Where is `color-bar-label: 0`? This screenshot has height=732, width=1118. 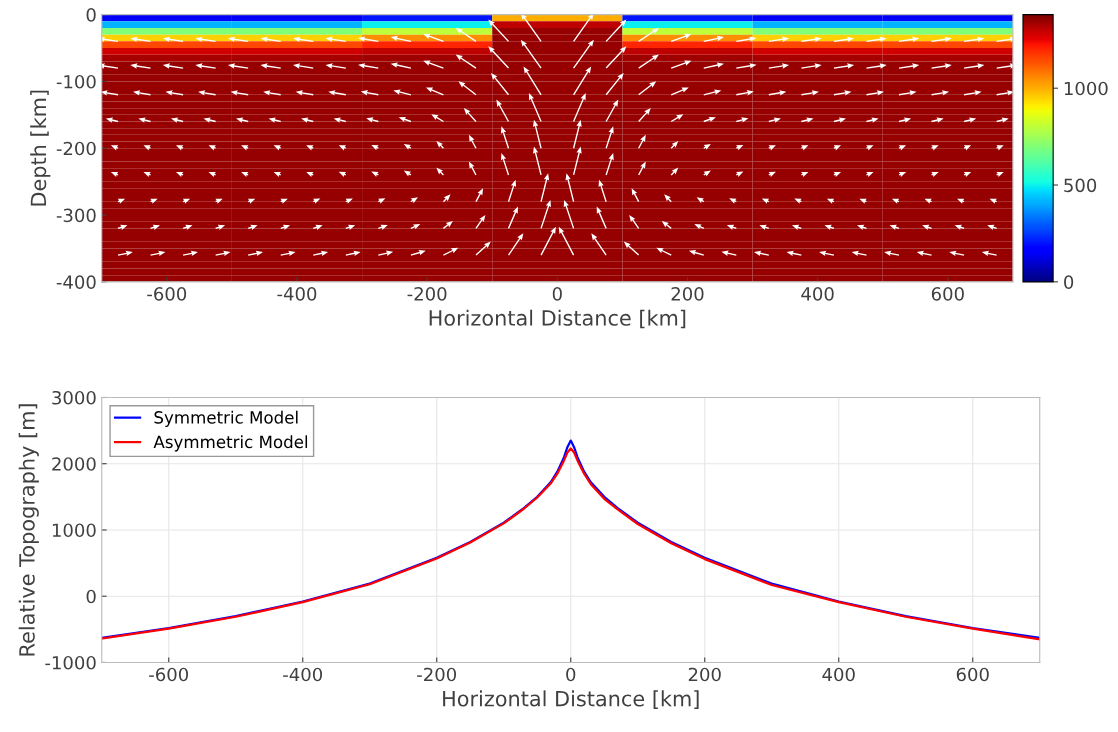 color-bar-label: 0 is located at coordinates (1069, 282).